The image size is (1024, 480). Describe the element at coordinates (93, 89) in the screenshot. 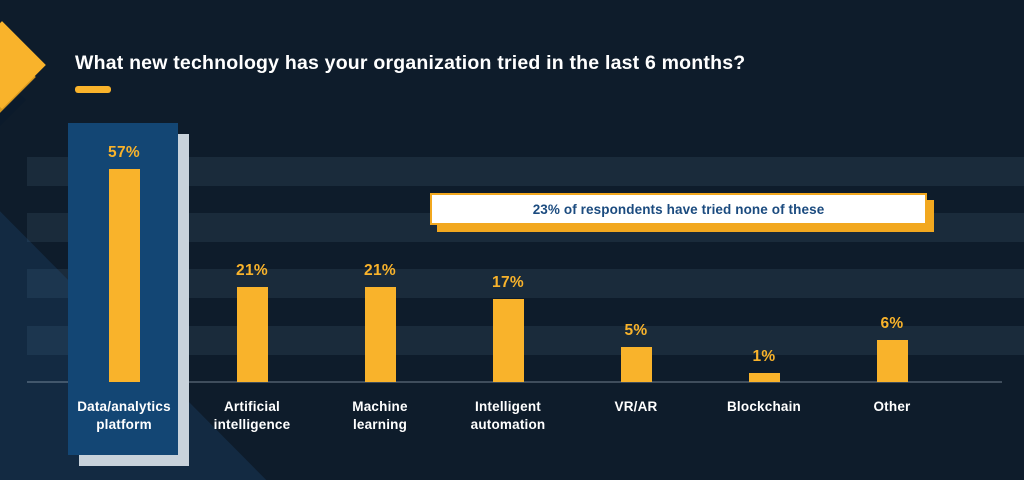

I see `title-underline` at that location.